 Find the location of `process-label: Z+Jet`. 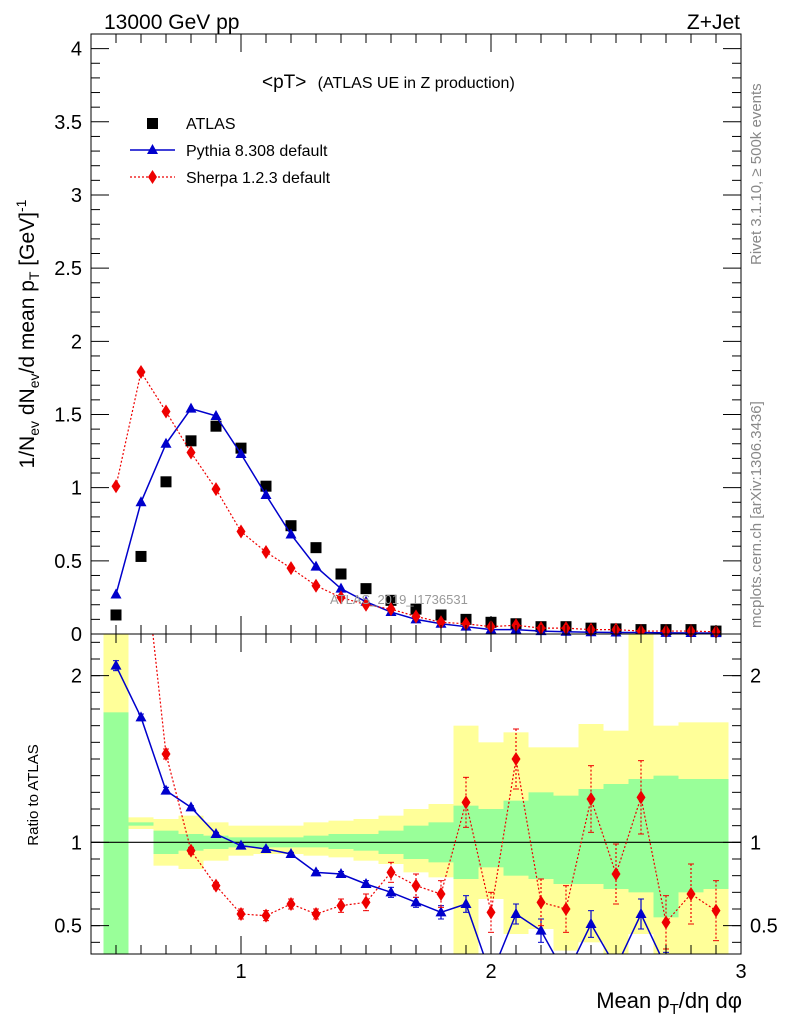

process-label: Z+Jet is located at coordinates (713, 22).